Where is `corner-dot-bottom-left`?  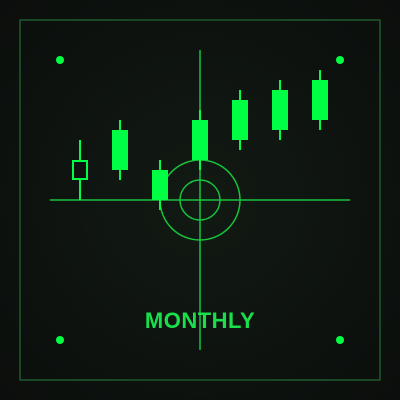 corner-dot-bottom-left is located at coordinates (60, 340).